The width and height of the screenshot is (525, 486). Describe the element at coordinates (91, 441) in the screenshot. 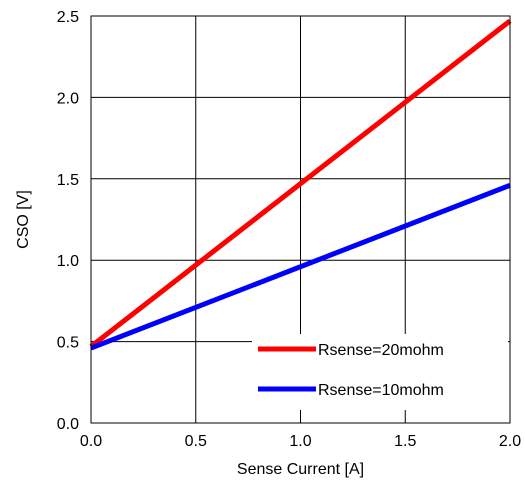

I see `x-tick-label: 0.0` at that location.